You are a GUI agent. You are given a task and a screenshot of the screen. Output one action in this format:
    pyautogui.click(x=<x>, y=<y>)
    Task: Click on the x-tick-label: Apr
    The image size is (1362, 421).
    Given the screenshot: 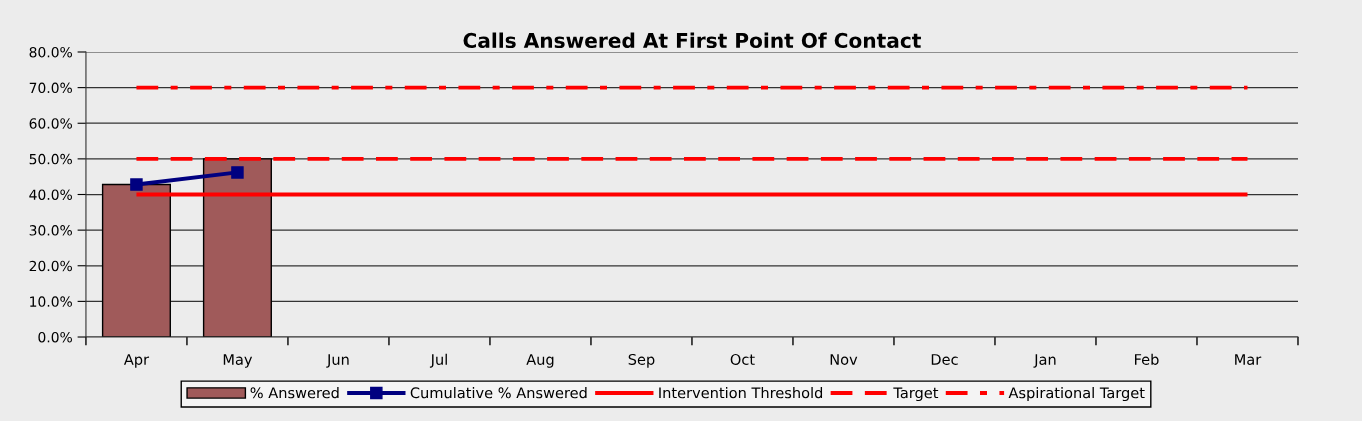 What is the action you would take?
    pyautogui.click(x=136, y=361)
    